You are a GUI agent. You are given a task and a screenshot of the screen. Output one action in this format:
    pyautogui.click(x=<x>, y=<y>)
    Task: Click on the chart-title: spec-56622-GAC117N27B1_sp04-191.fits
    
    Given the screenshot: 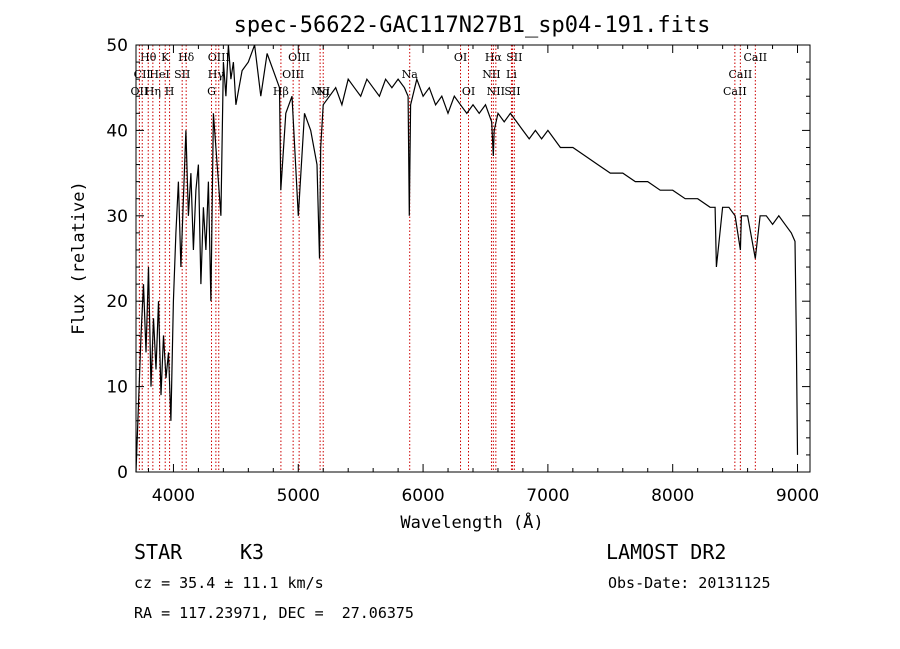 What is the action you would take?
    pyautogui.click(x=472, y=25)
    